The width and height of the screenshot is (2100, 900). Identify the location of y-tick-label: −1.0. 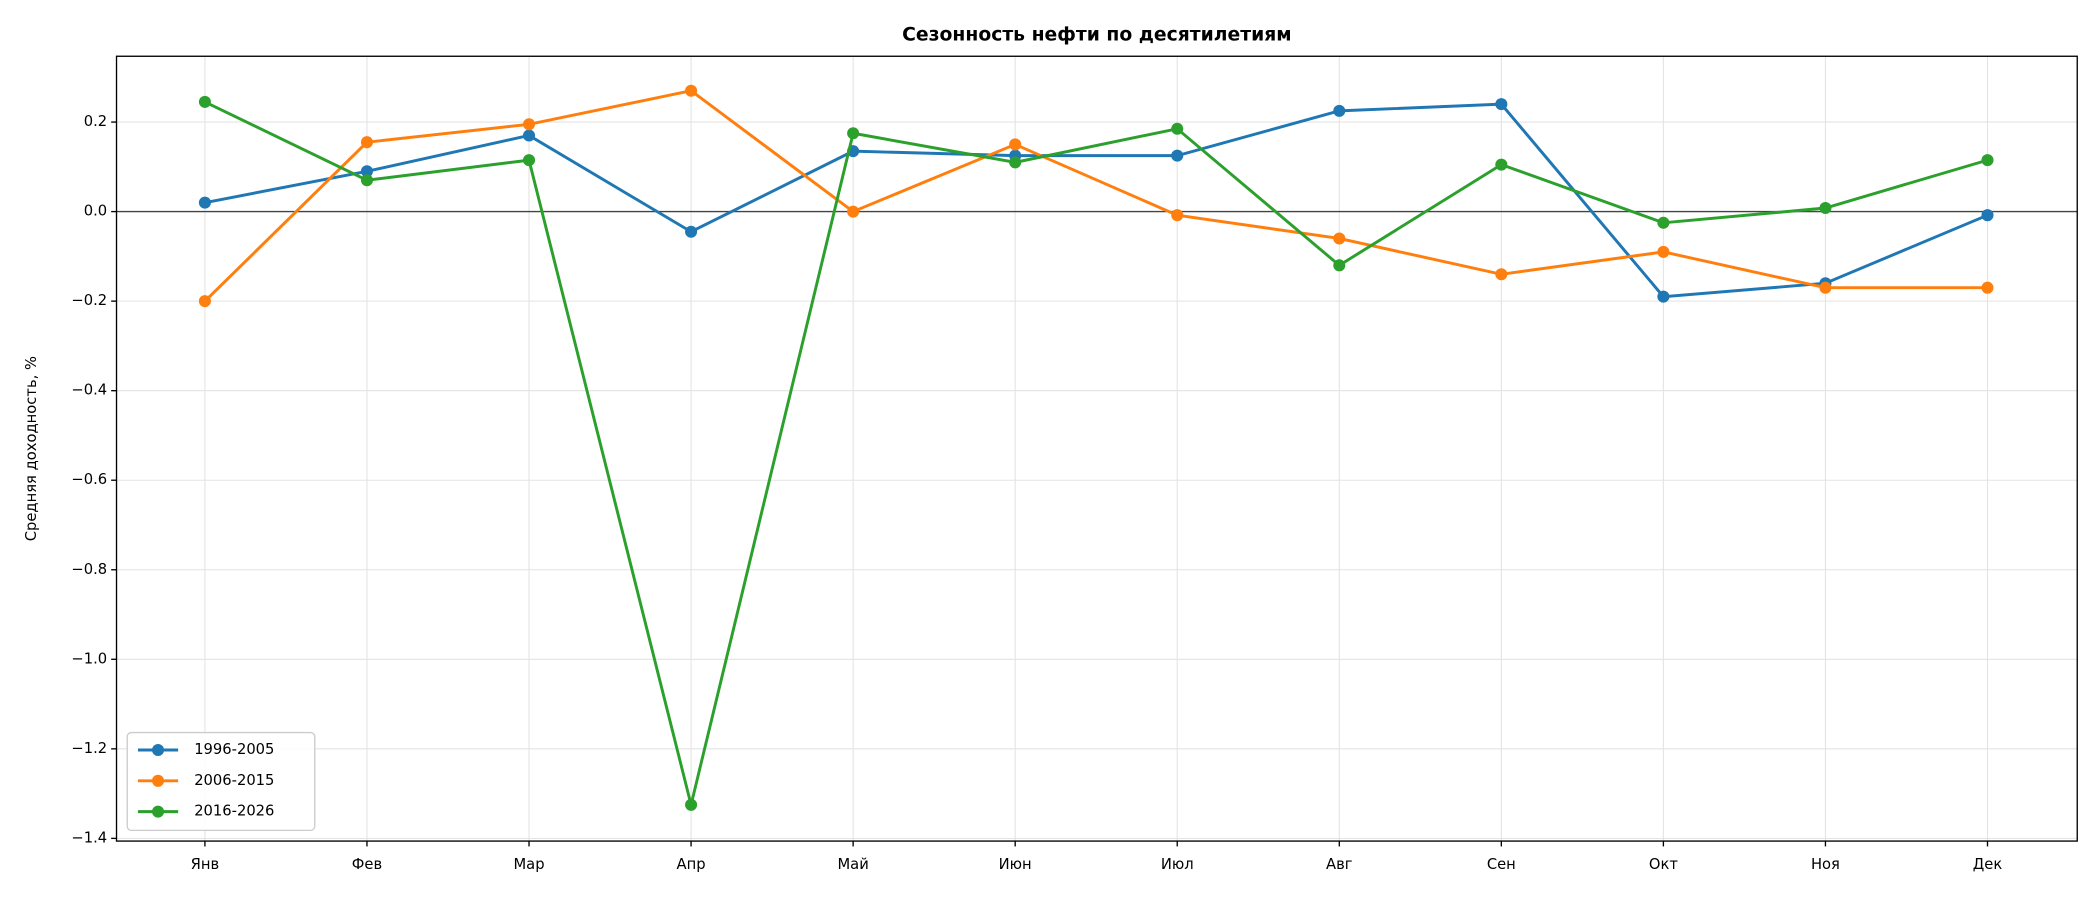
(89, 658).